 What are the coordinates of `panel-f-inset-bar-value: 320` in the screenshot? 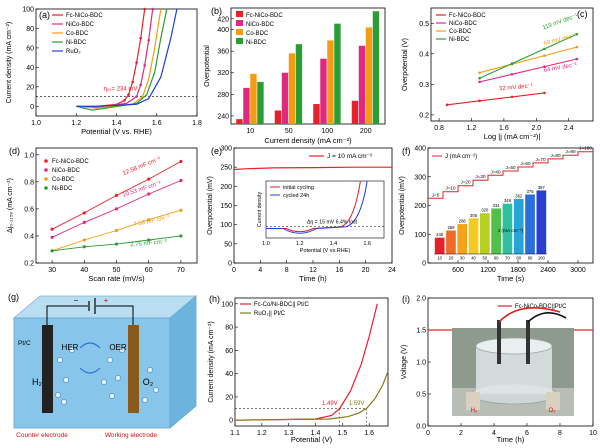 It's located at (485, 210).